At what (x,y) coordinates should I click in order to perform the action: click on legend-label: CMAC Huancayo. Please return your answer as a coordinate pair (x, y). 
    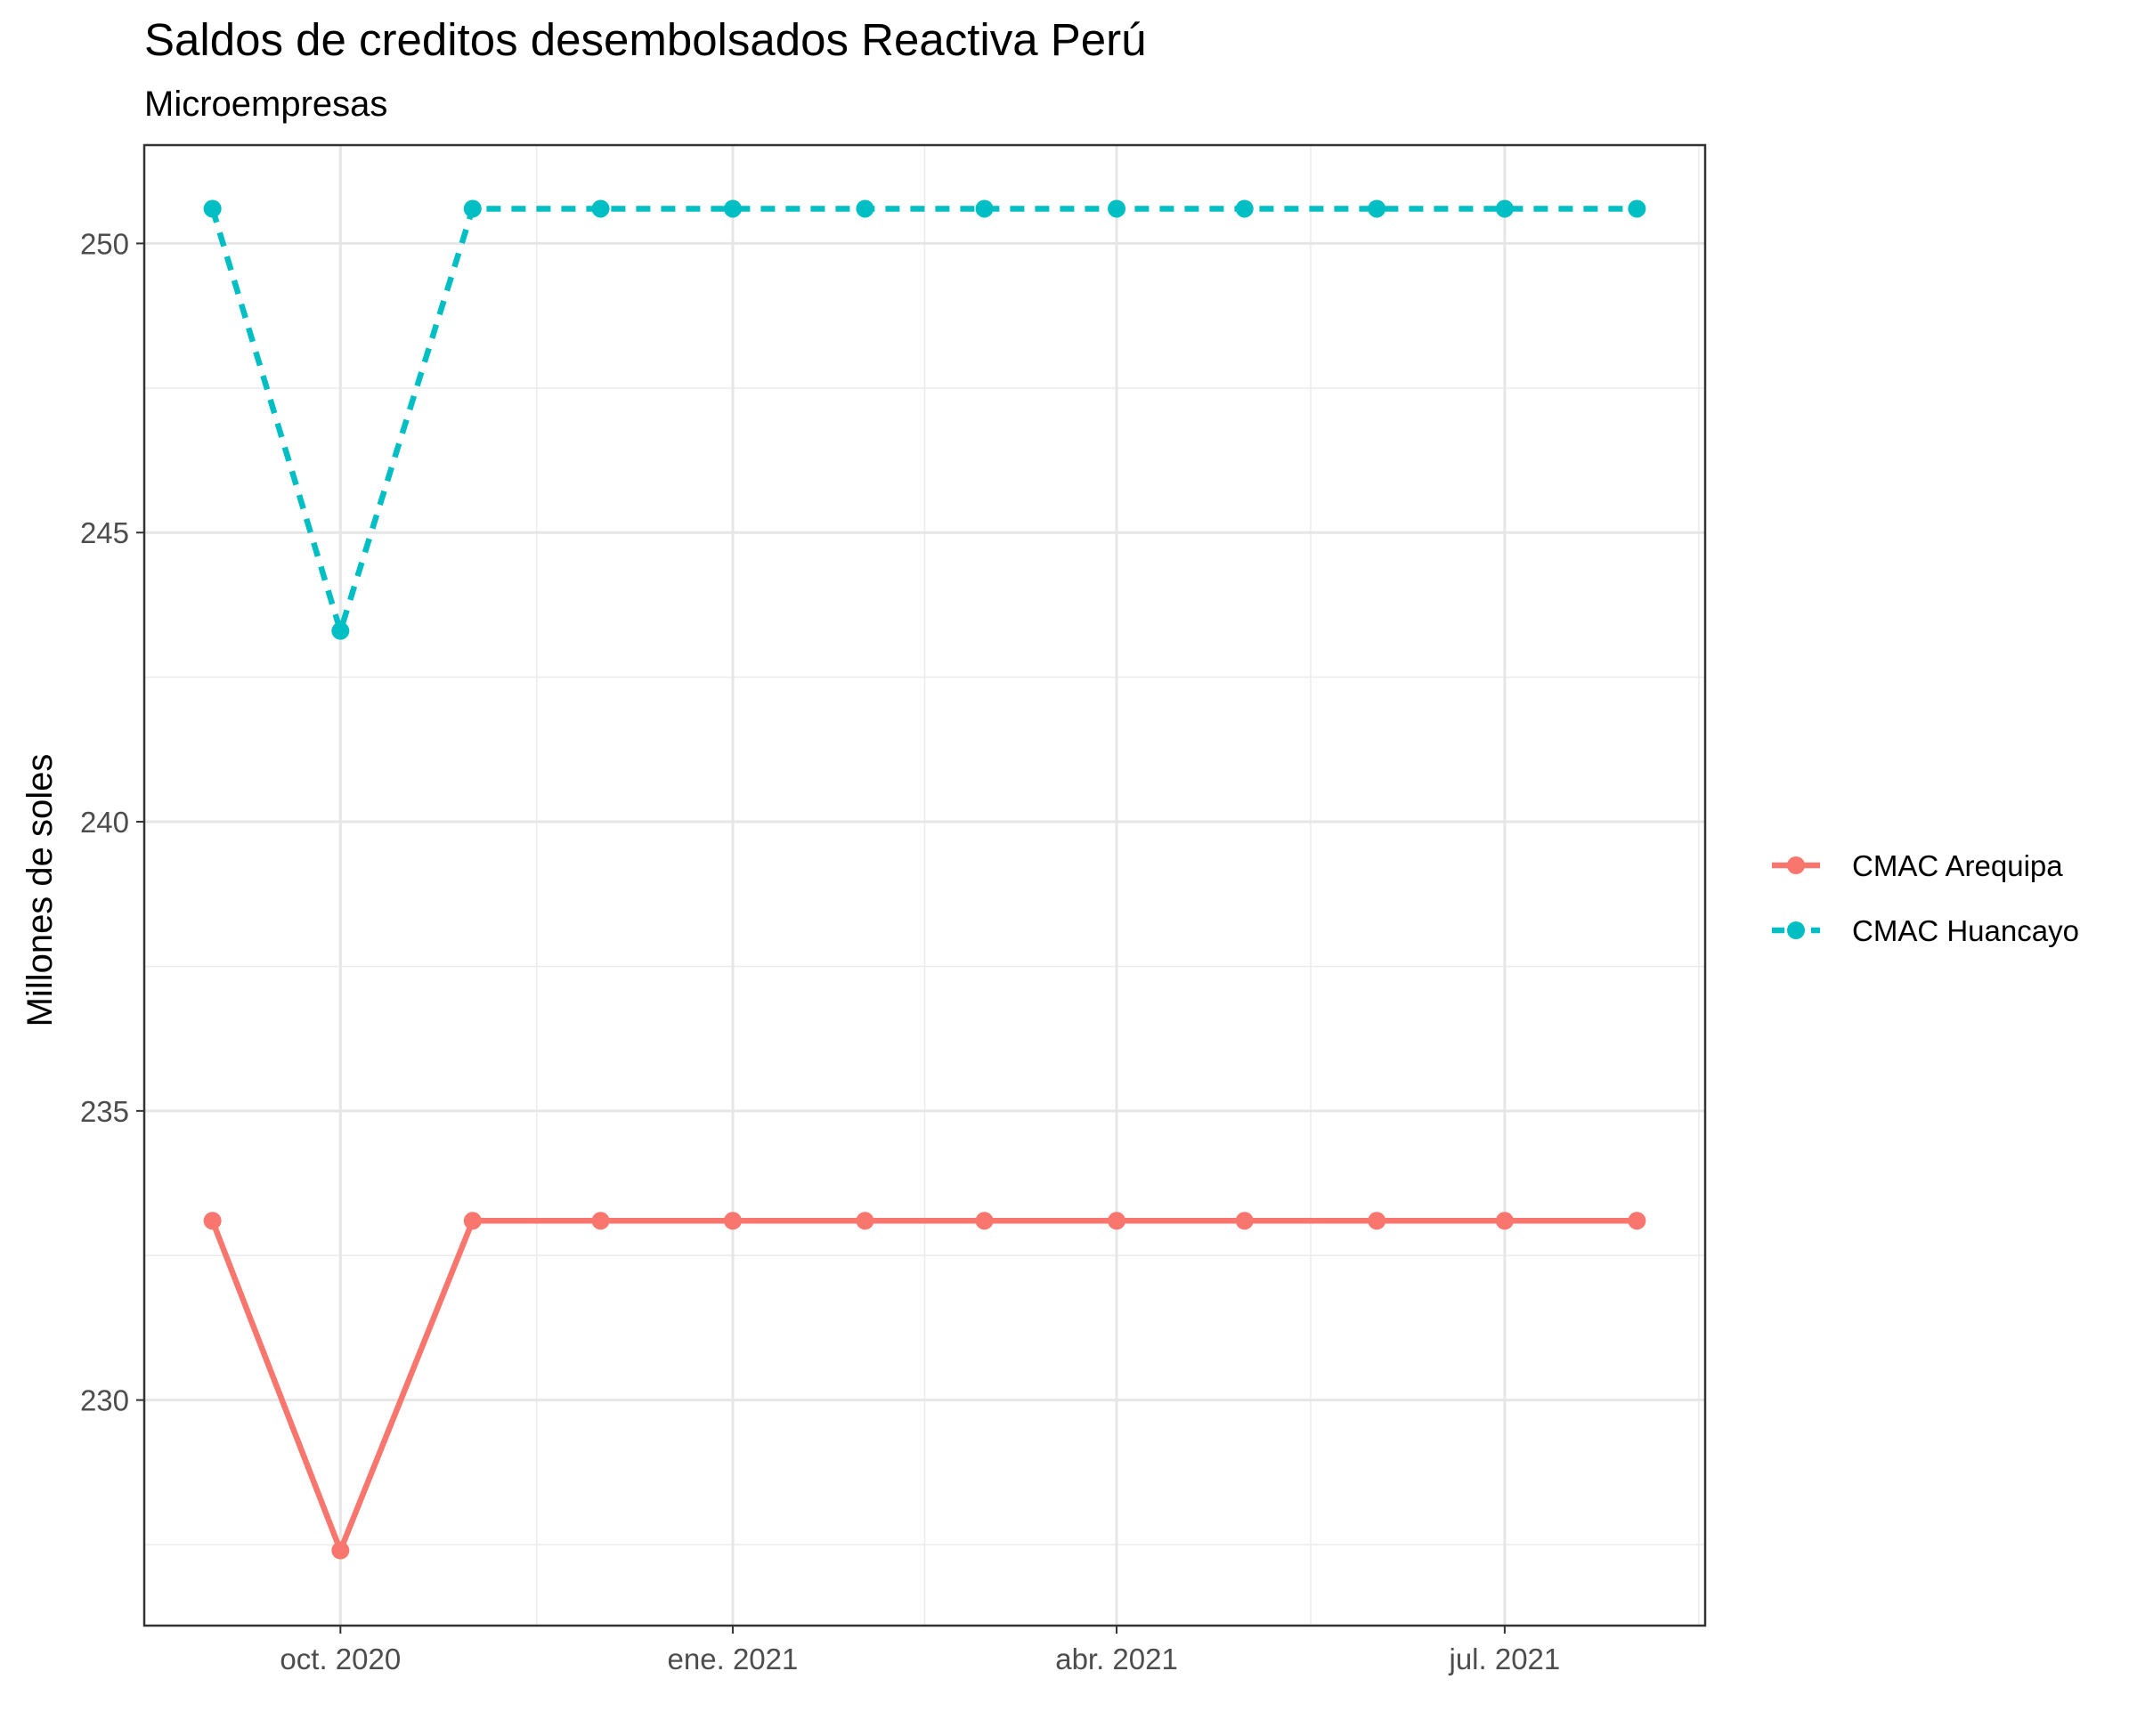
    Looking at the image, I should click on (1965, 930).